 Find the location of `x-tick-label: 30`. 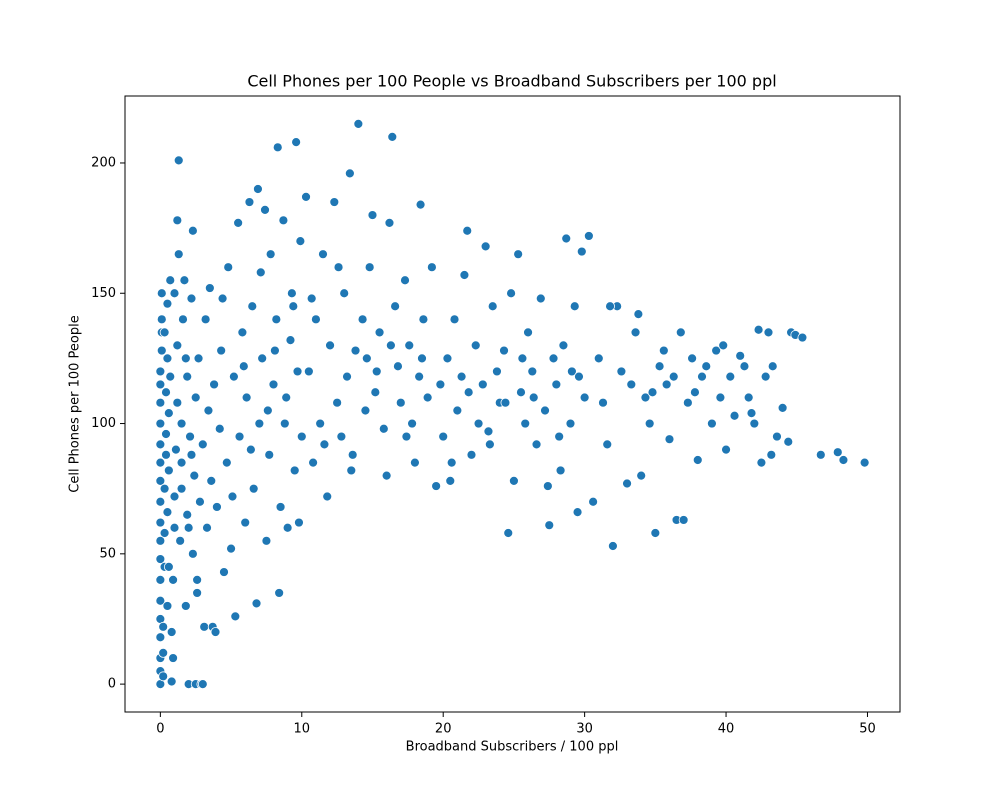

x-tick-label: 30 is located at coordinates (584, 729).